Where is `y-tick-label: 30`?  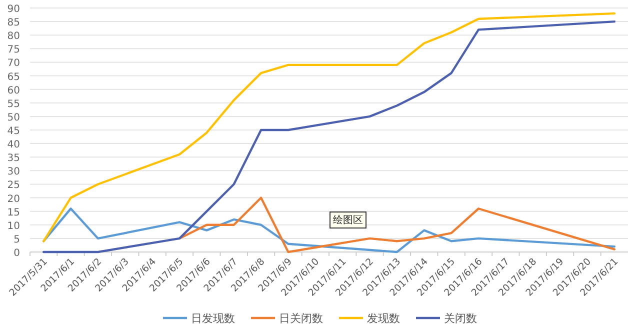 y-tick-label: 30 is located at coordinates (13, 172).